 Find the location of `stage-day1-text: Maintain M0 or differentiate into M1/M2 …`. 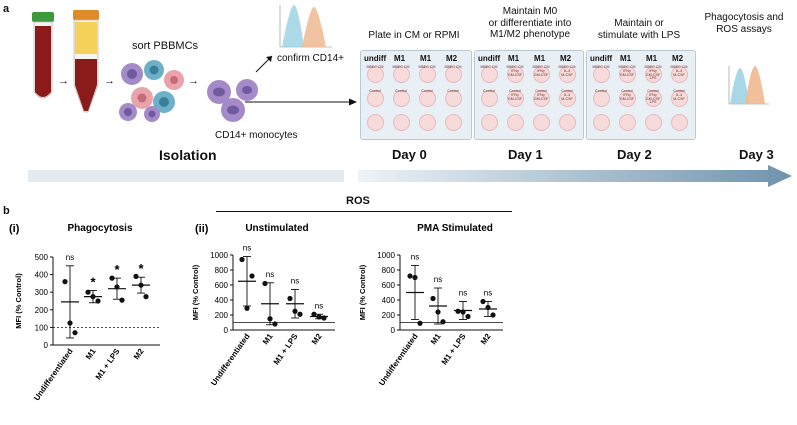

stage-day1-text: Maintain M0 or differentiate into M1/M2 … is located at coordinates (530, 23).